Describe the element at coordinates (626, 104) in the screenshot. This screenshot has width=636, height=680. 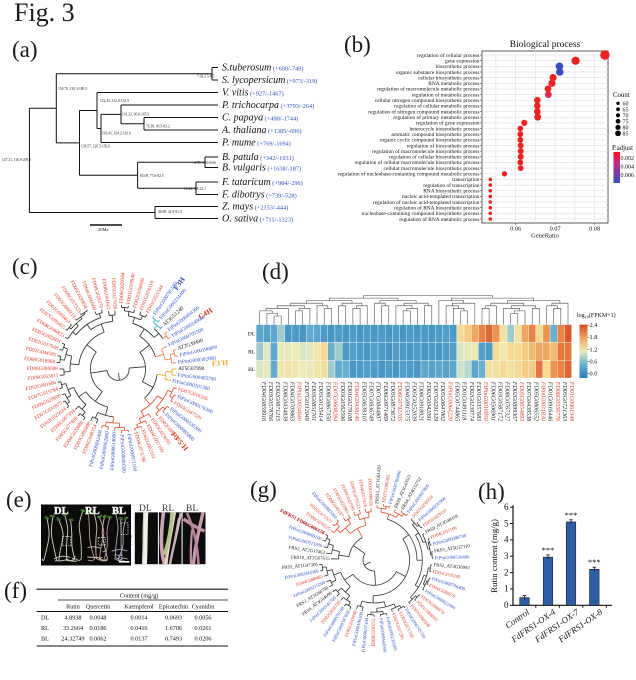
I see `svg-text: 60` at that location.